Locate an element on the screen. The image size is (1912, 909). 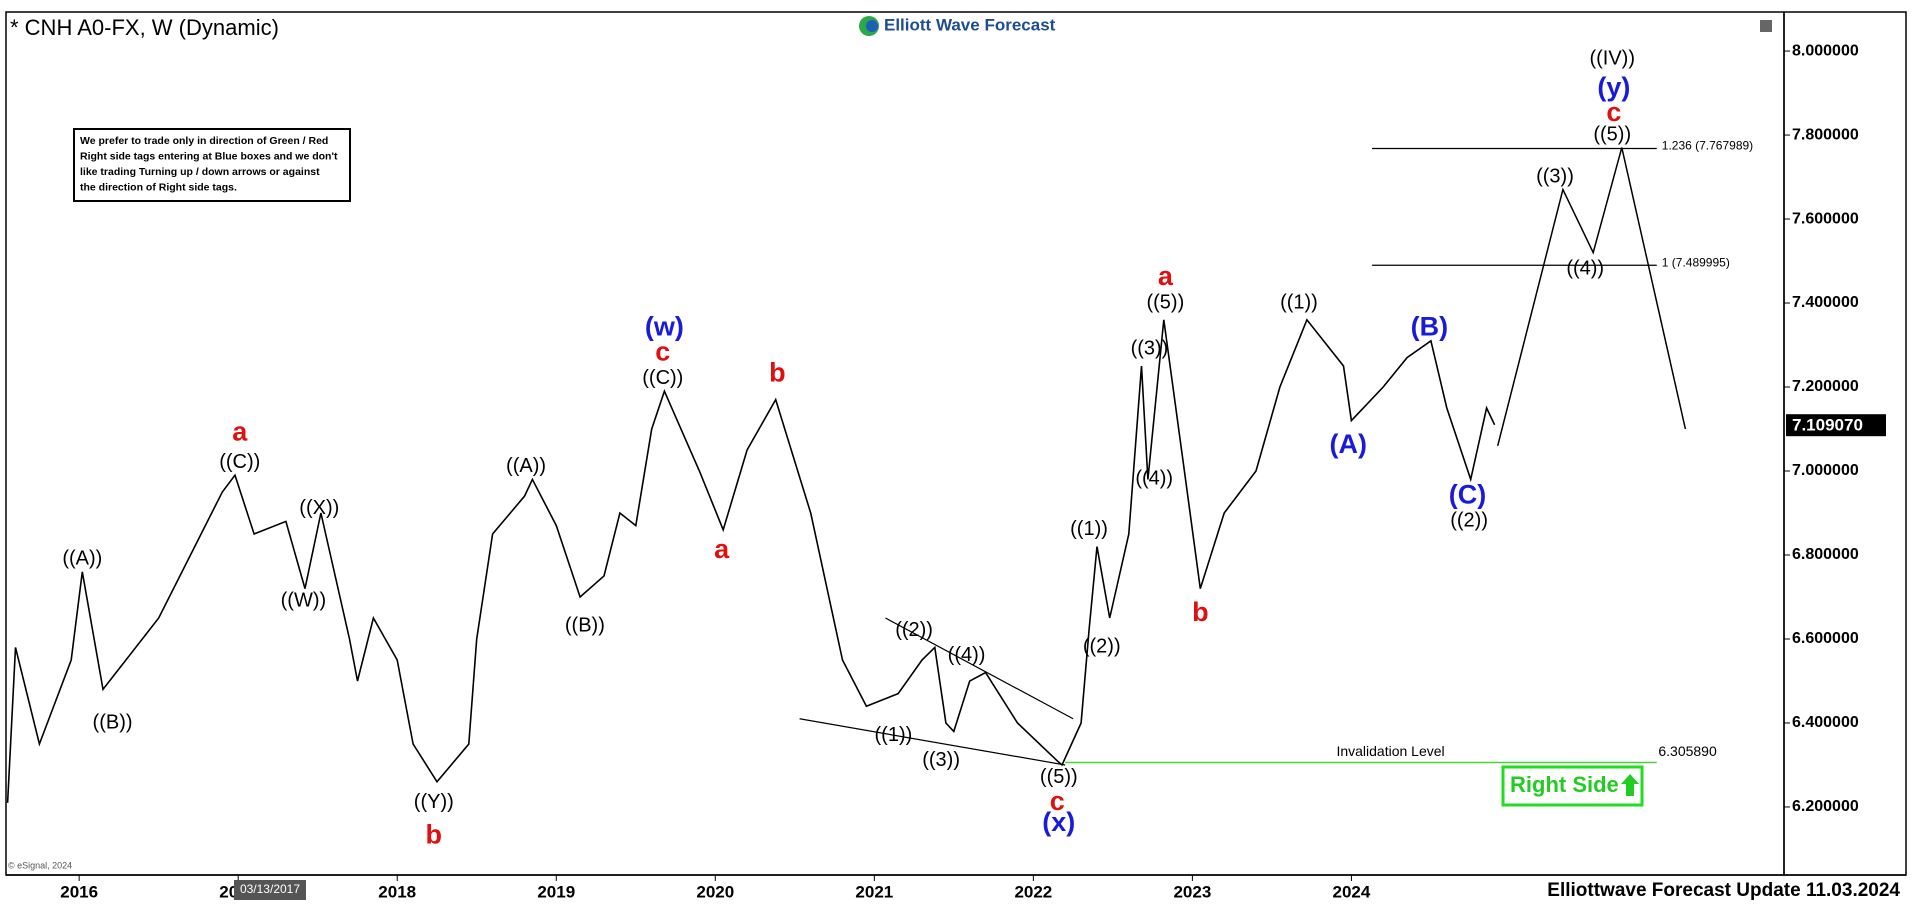
wave-label: ((X)) is located at coordinates (319, 508).